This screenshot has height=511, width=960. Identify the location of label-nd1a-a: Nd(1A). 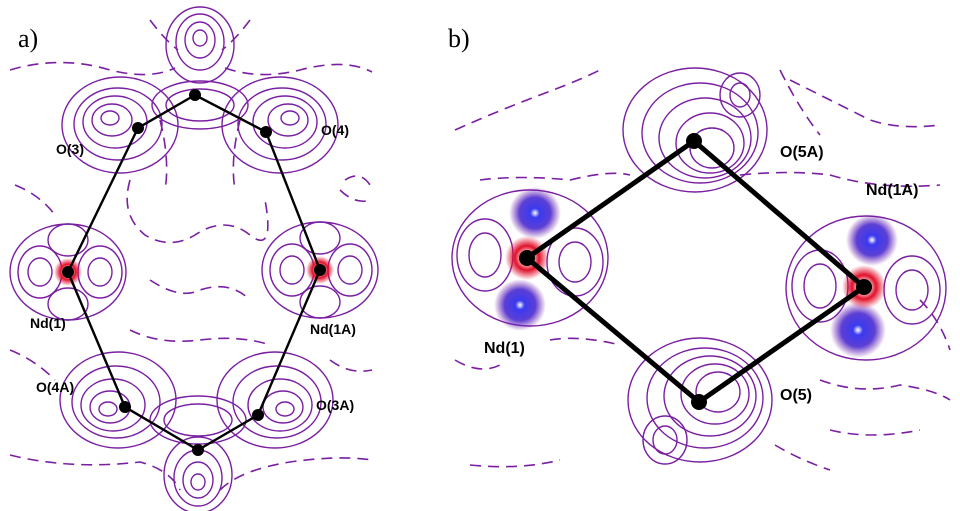
(333, 329).